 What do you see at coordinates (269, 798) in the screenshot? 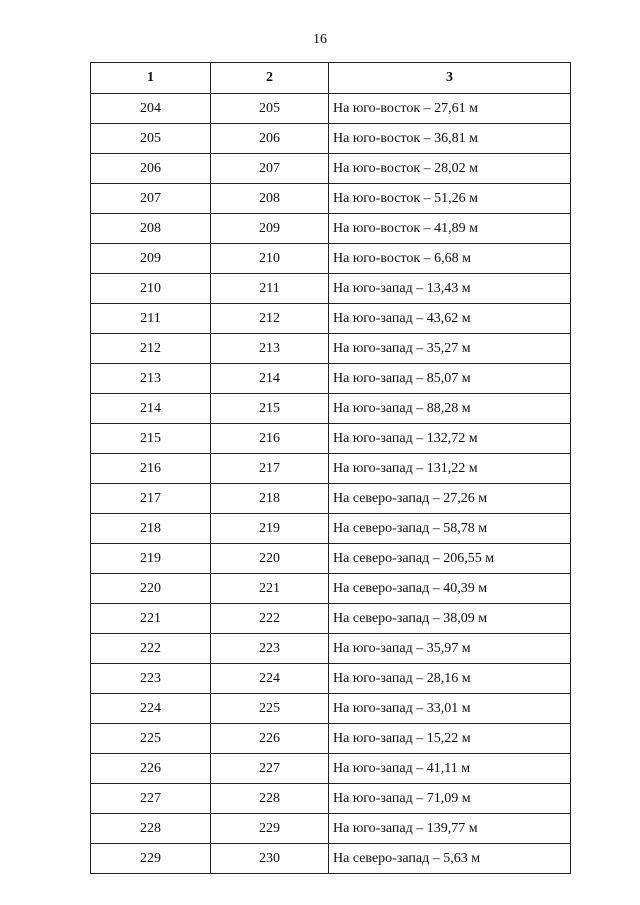
I see `to-point-cell: 228` at bounding box center [269, 798].